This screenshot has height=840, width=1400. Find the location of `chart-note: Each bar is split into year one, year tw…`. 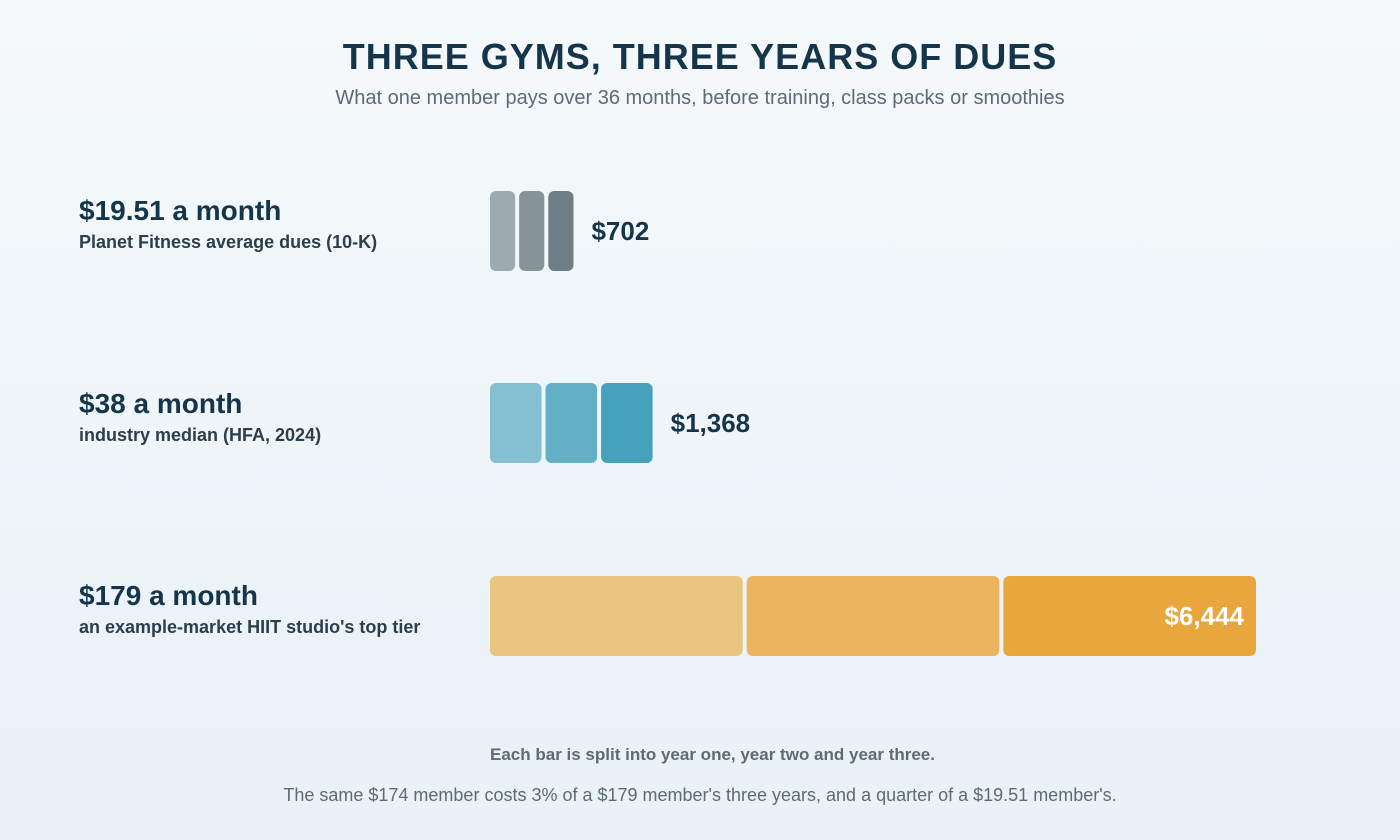

chart-note: Each bar is split into year one, year tw… is located at coordinates (712, 754).